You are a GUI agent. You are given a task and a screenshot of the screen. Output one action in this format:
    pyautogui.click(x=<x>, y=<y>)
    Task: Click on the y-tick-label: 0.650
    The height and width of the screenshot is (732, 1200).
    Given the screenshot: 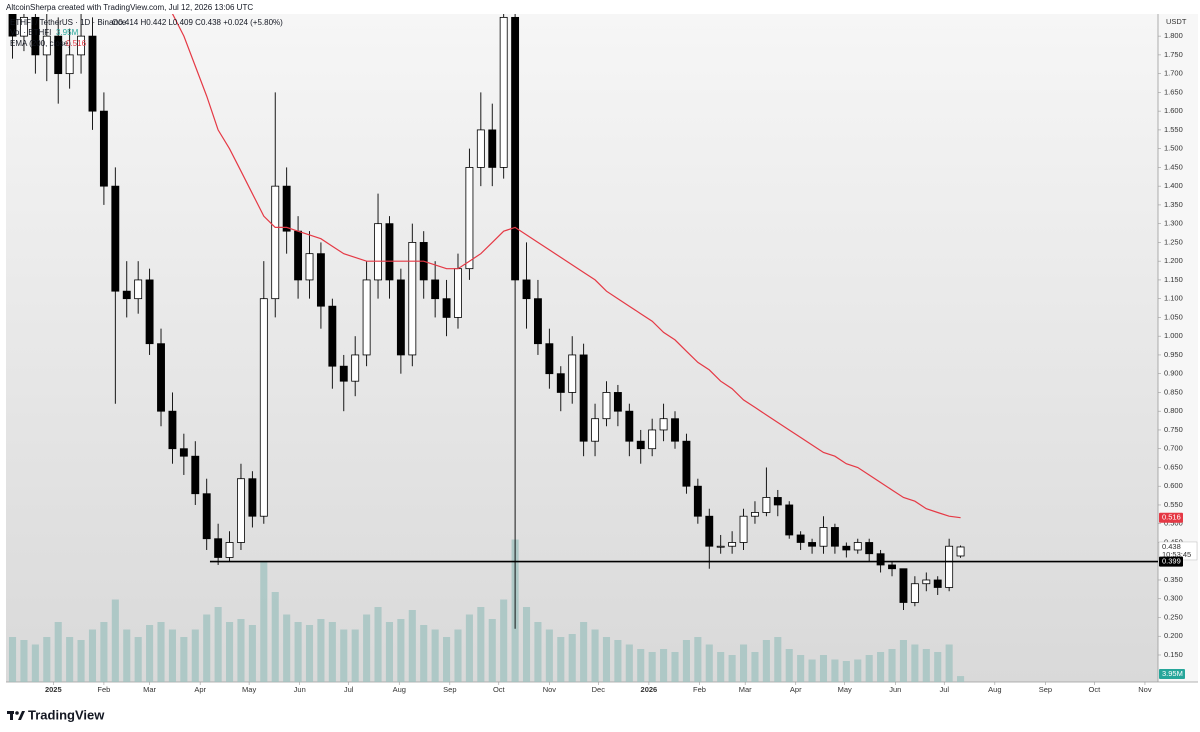 What is the action you would take?
    pyautogui.click(x=1173, y=466)
    